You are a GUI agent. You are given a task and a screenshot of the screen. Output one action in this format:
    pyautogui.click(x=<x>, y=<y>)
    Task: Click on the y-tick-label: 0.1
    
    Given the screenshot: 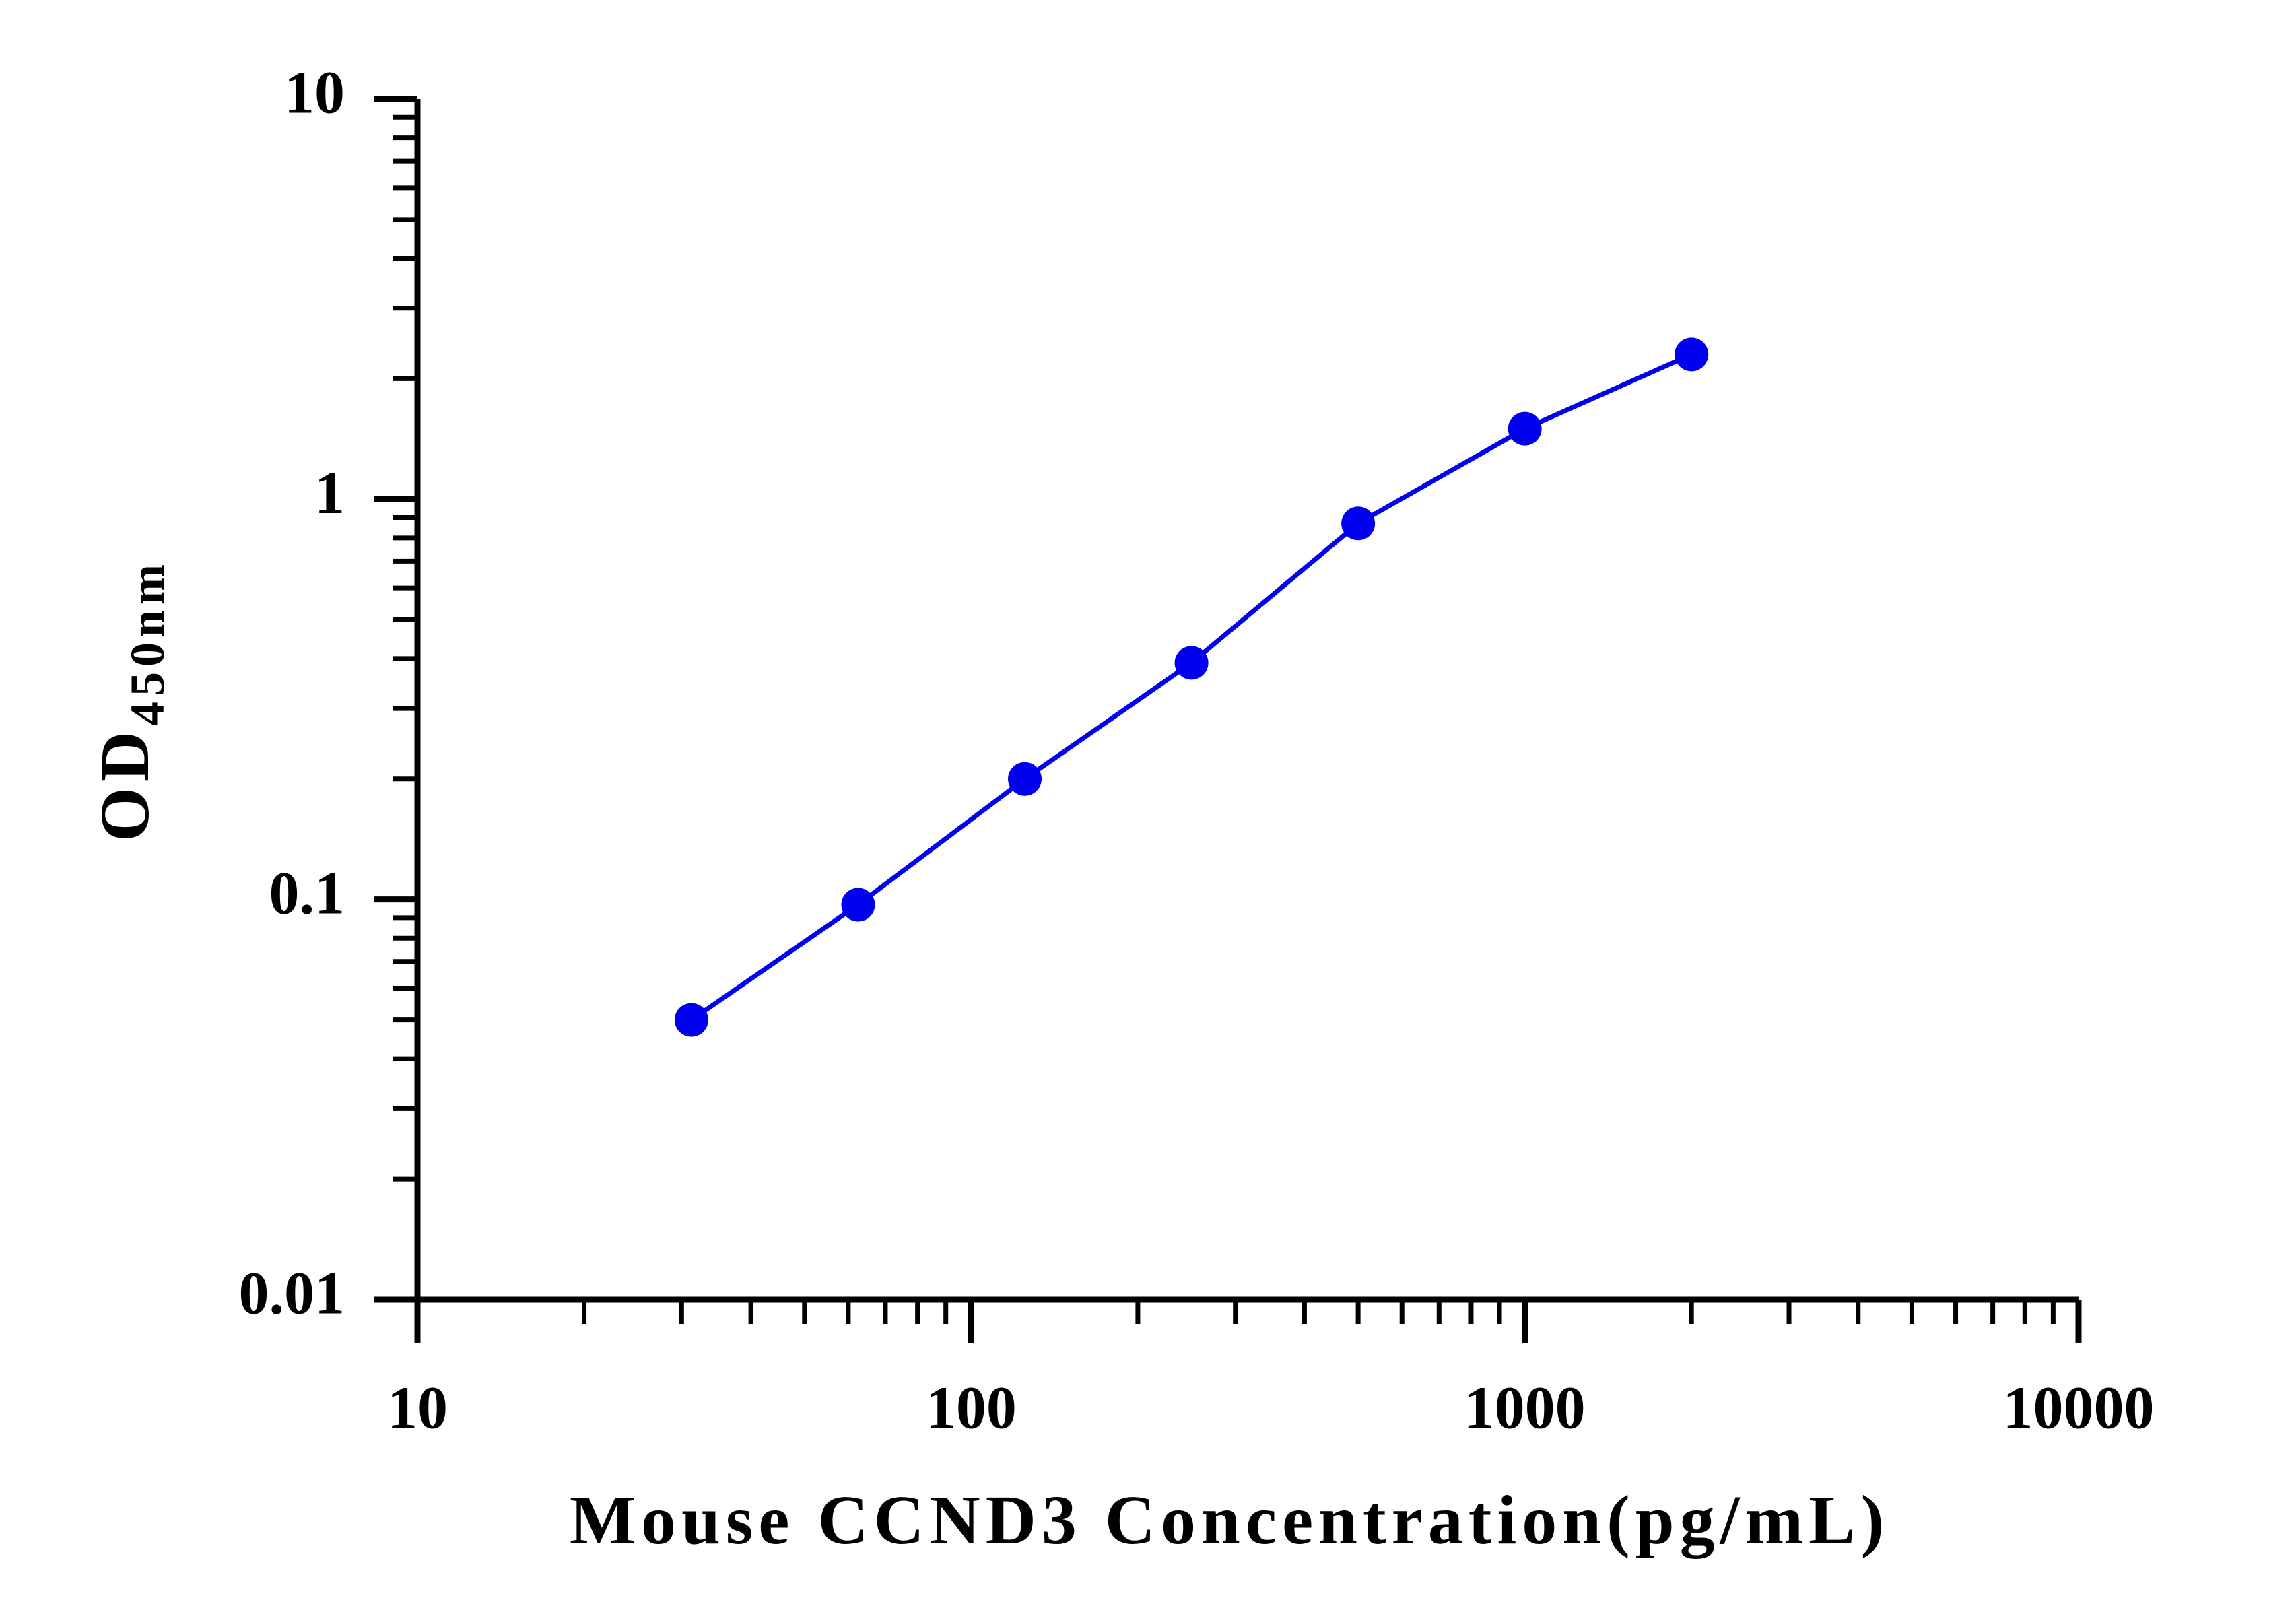 What is the action you would take?
    pyautogui.click(x=307, y=894)
    